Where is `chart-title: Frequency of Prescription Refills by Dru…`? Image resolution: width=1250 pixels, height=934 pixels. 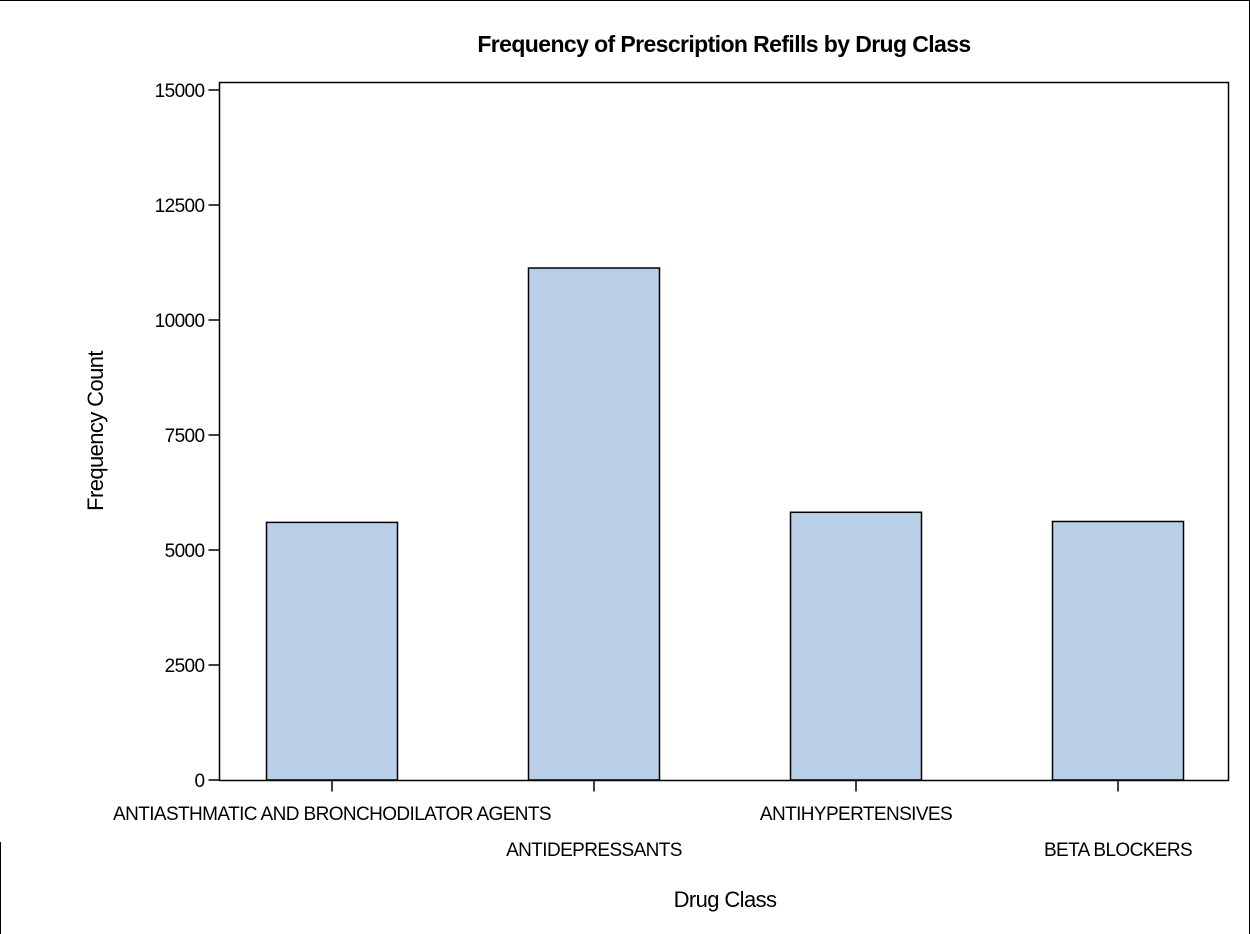 chart-title: Frequency of Prescription Refills by Dru… is located at coordinates (723, 44).